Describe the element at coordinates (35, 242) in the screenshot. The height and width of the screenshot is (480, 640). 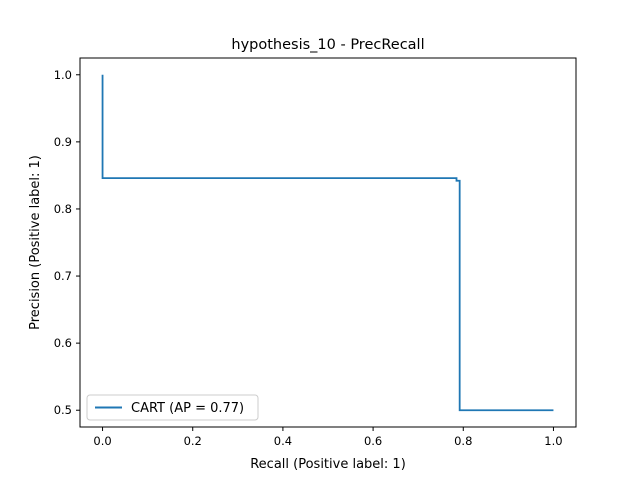
I see `y-axis-label: Precision (Positive label: 1)` at that location.